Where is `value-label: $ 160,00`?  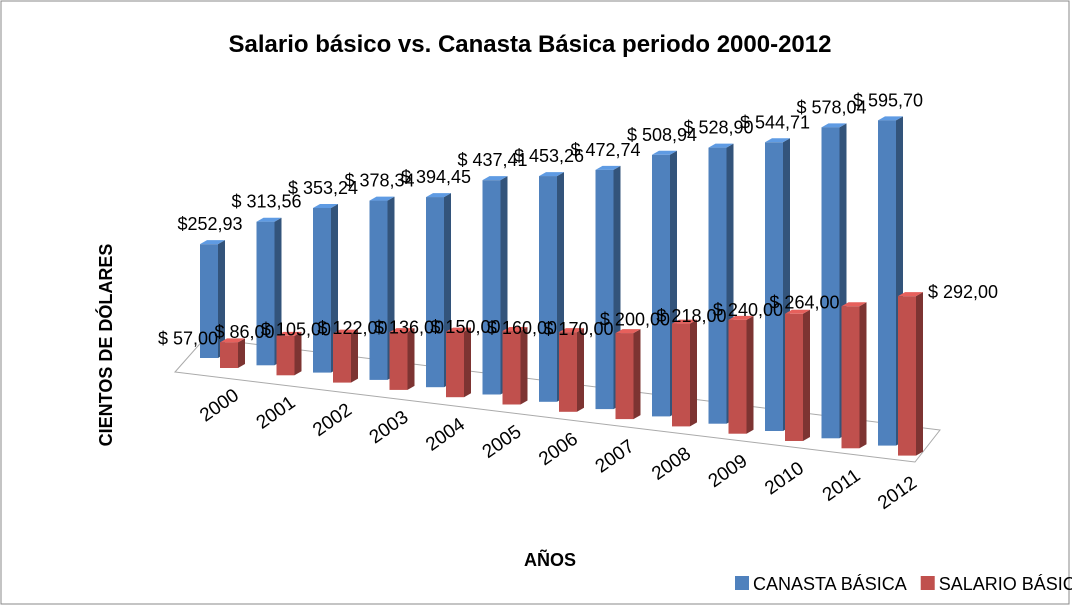 value-label: $ 160,00 is located at coordinates (522, 328).